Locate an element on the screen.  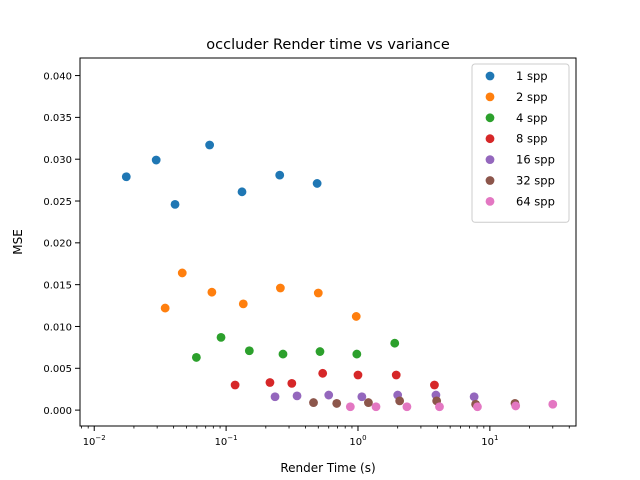
legend-frame is located at coordinates (520, 143).